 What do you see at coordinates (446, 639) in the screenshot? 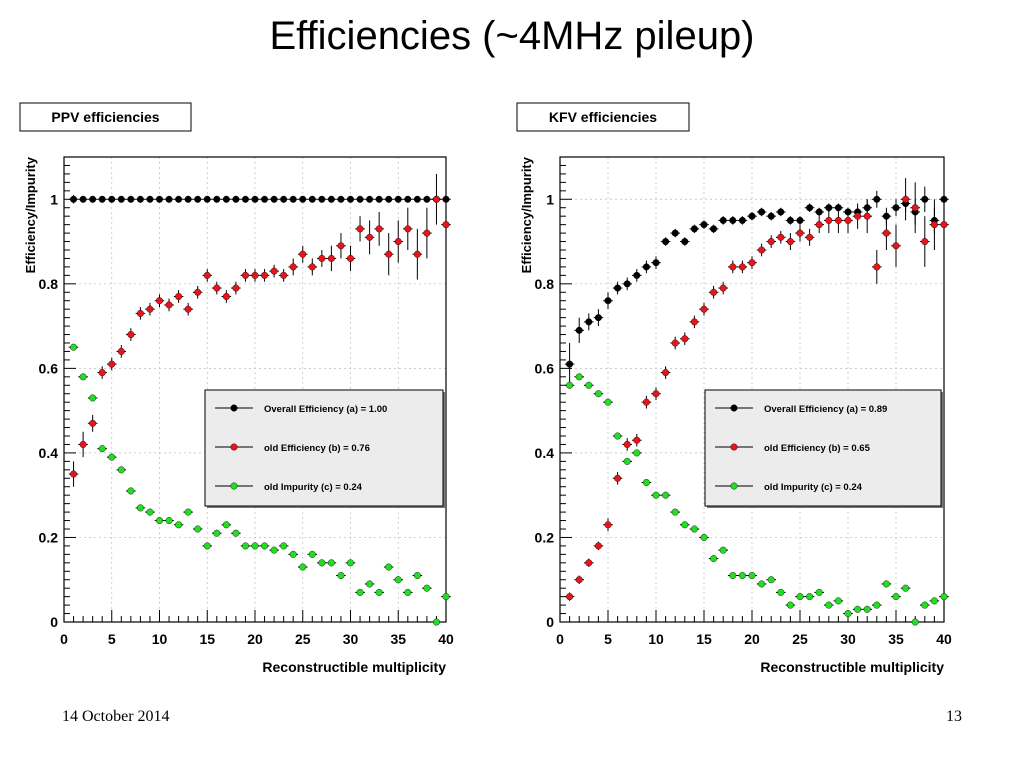
I see `x-tick-label: 40` at bounding box center [446, 639].